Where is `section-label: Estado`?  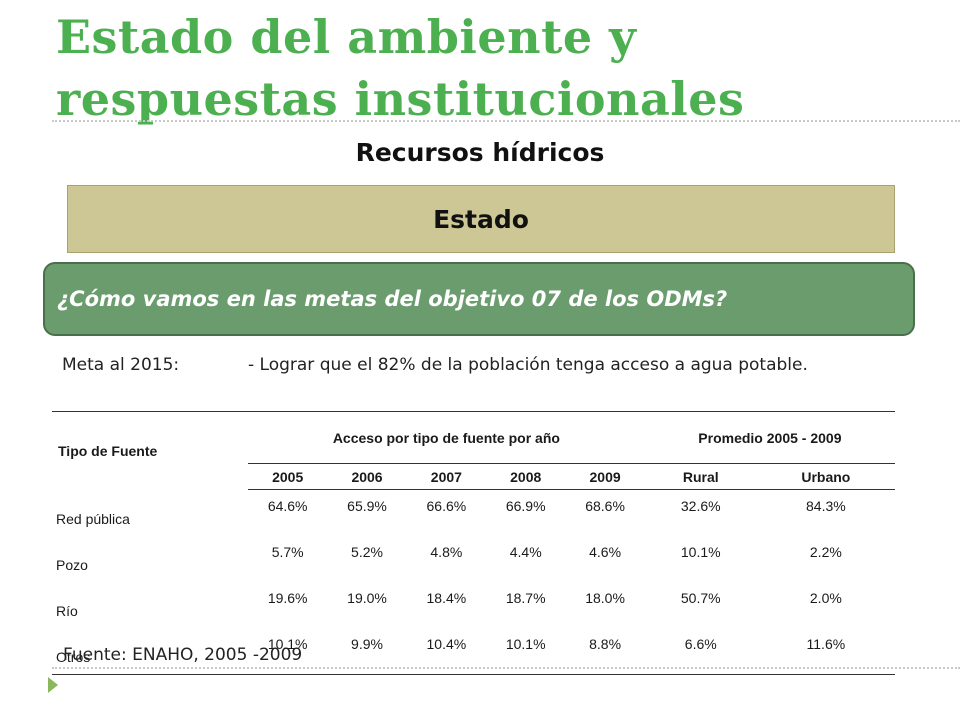
section-label: Estado is located at coordinates (481, 219).